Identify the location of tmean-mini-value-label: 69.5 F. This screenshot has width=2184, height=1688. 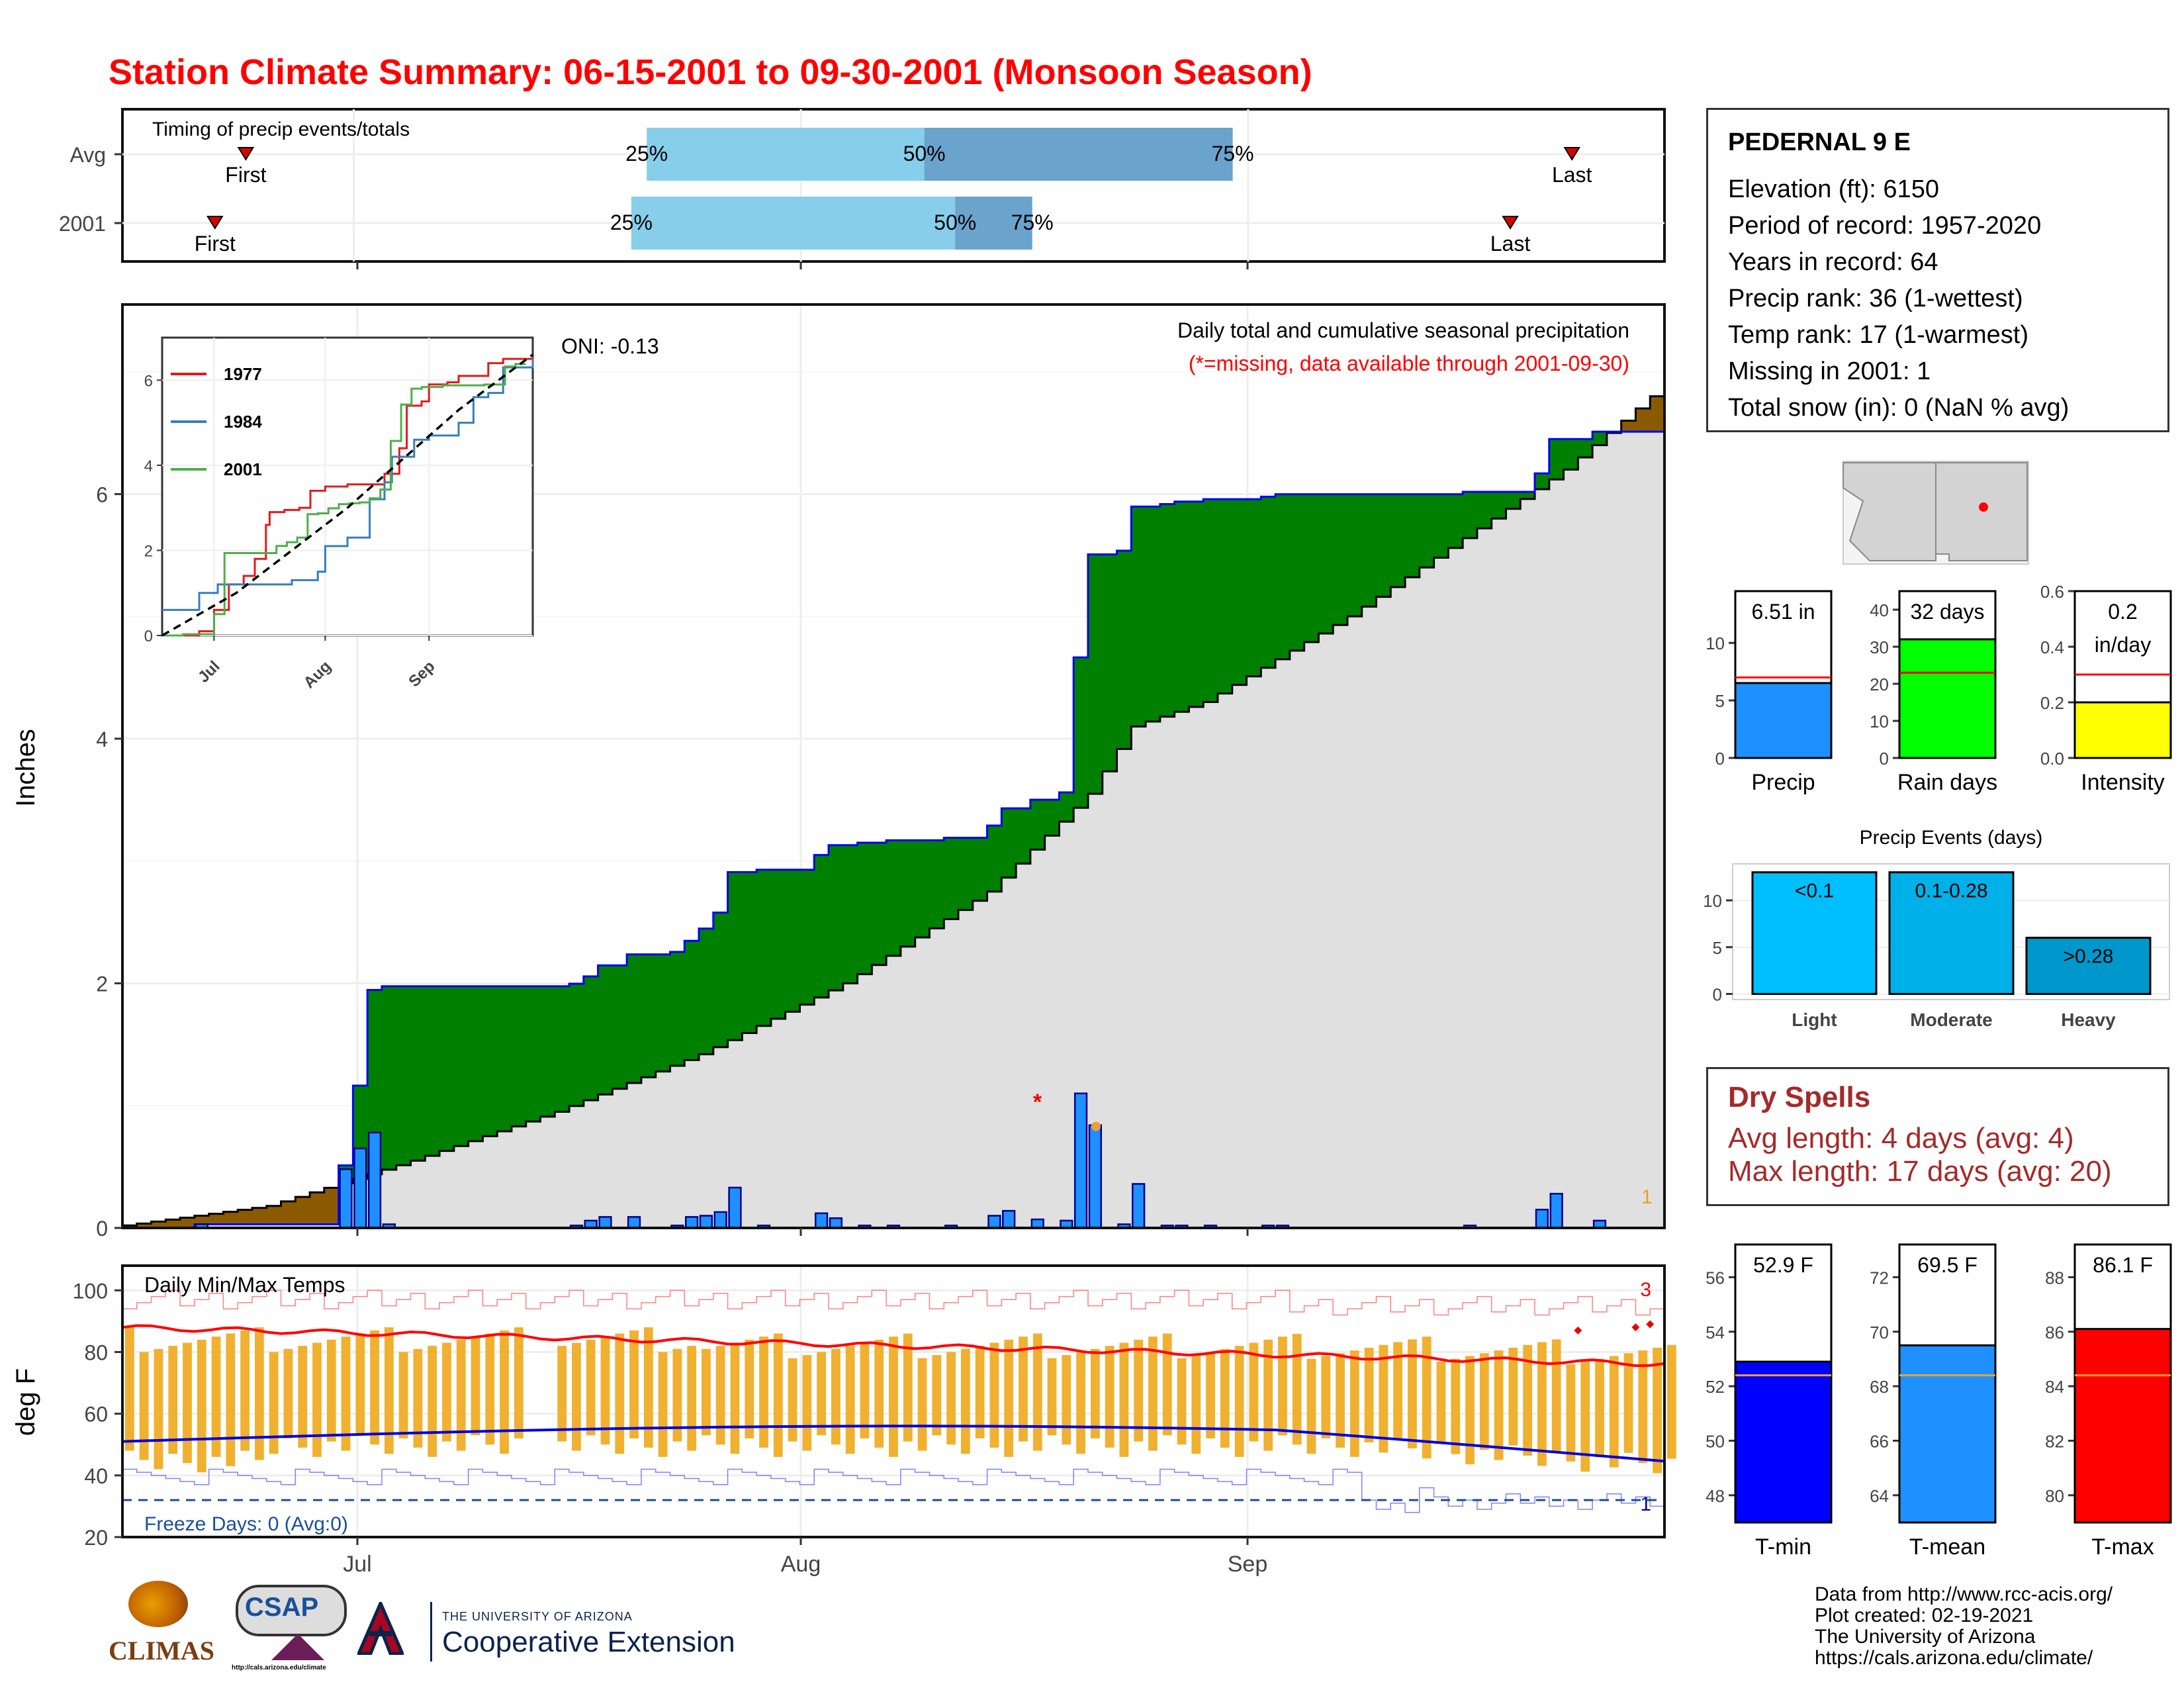
(1948, 1265).